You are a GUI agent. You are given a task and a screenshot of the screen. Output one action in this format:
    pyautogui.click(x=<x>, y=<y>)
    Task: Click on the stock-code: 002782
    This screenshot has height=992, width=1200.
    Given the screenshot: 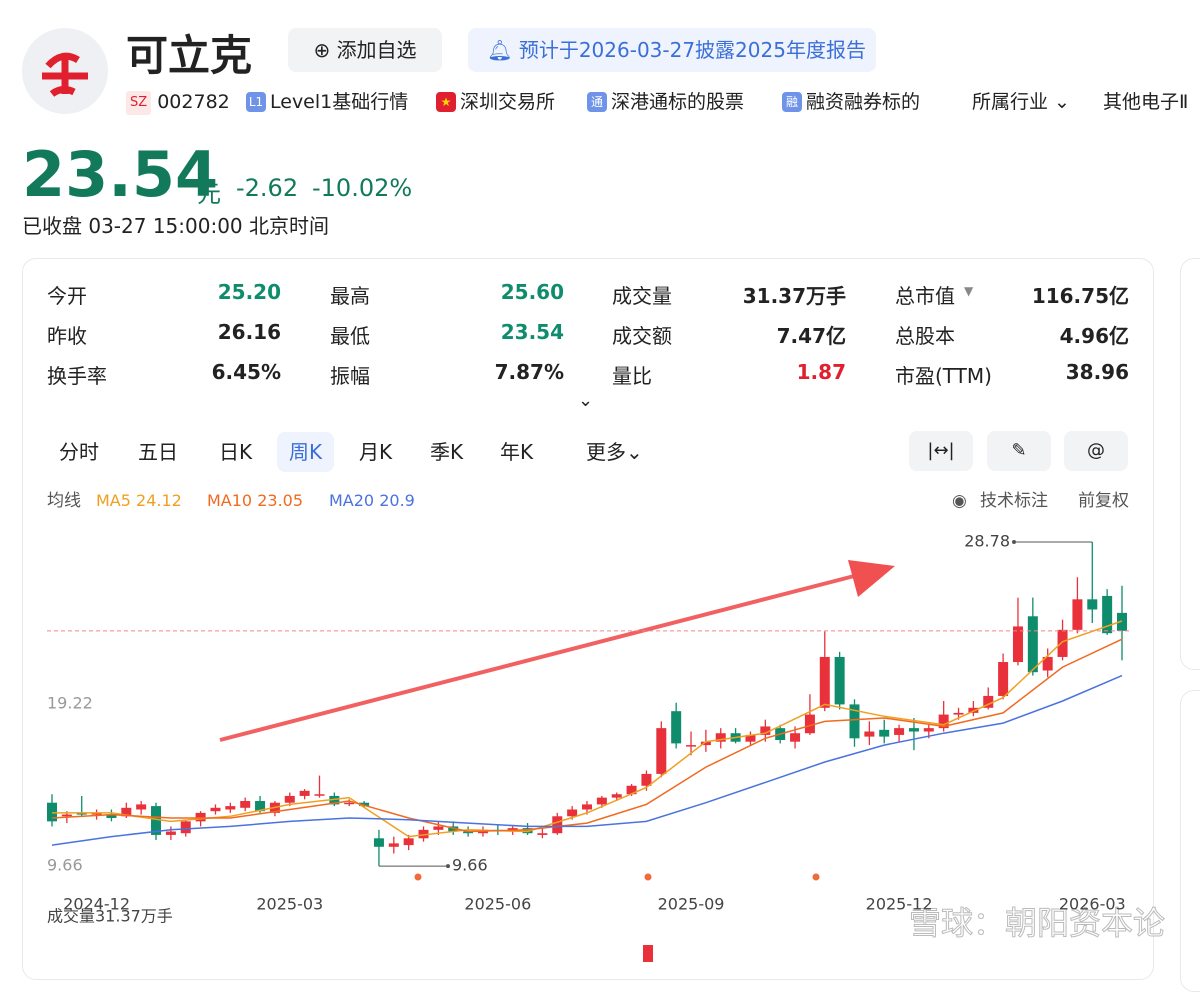 What is the action you would take?
    pyautogui.click(x=193, y=102)
    